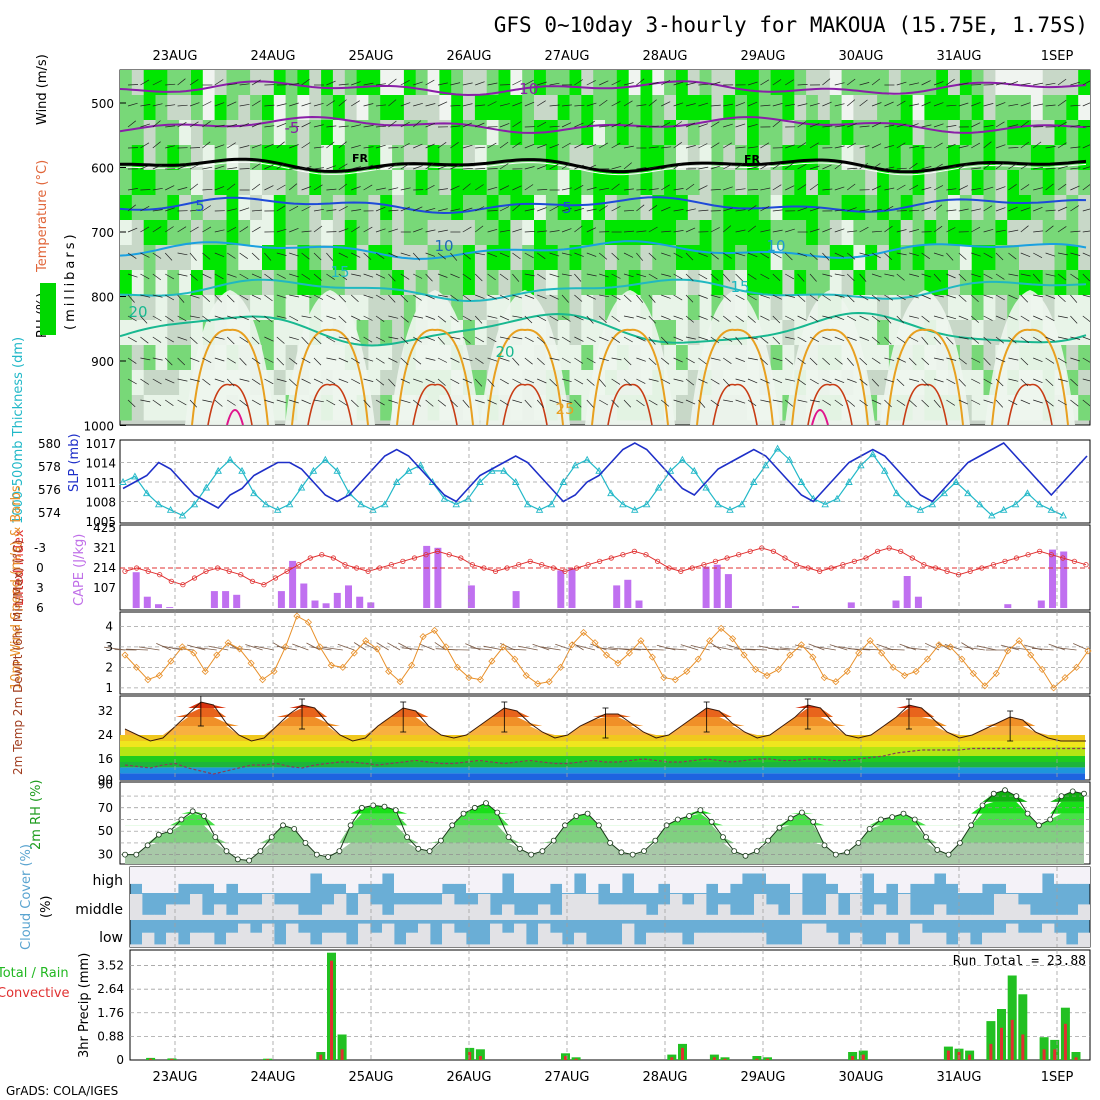  What do you see at coordinates (34, 973) in the screenshot?
I see `precip-total-label: Total / Rain` at bounding box center [34, 973].